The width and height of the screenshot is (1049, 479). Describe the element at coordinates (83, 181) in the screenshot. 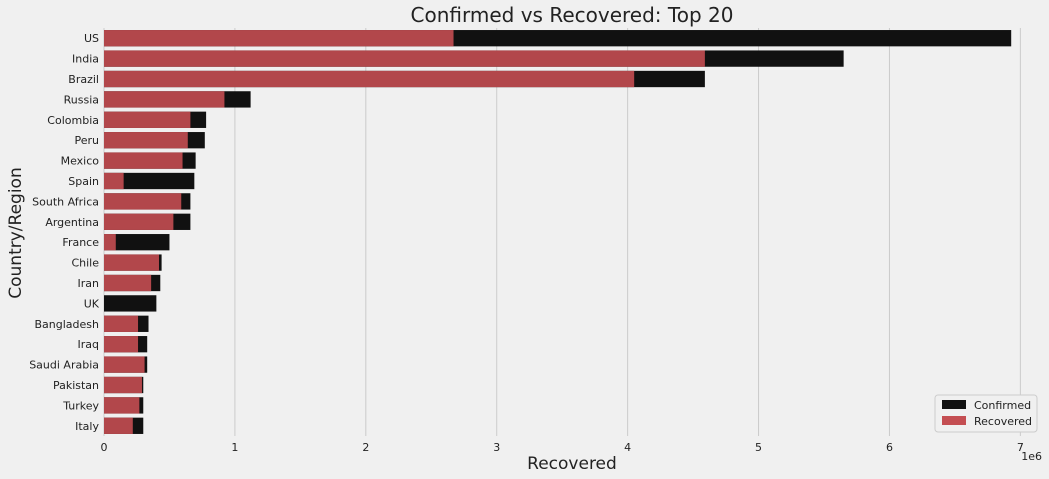

I see `y-tick-label: Spain` at that location.